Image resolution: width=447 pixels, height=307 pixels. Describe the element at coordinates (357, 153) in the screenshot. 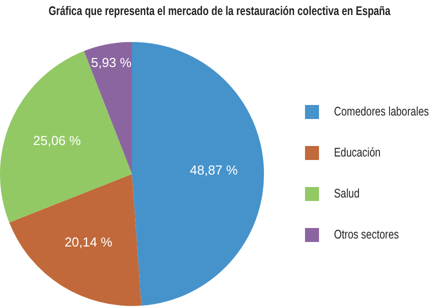

I see `legend-label: Educación` at that location.